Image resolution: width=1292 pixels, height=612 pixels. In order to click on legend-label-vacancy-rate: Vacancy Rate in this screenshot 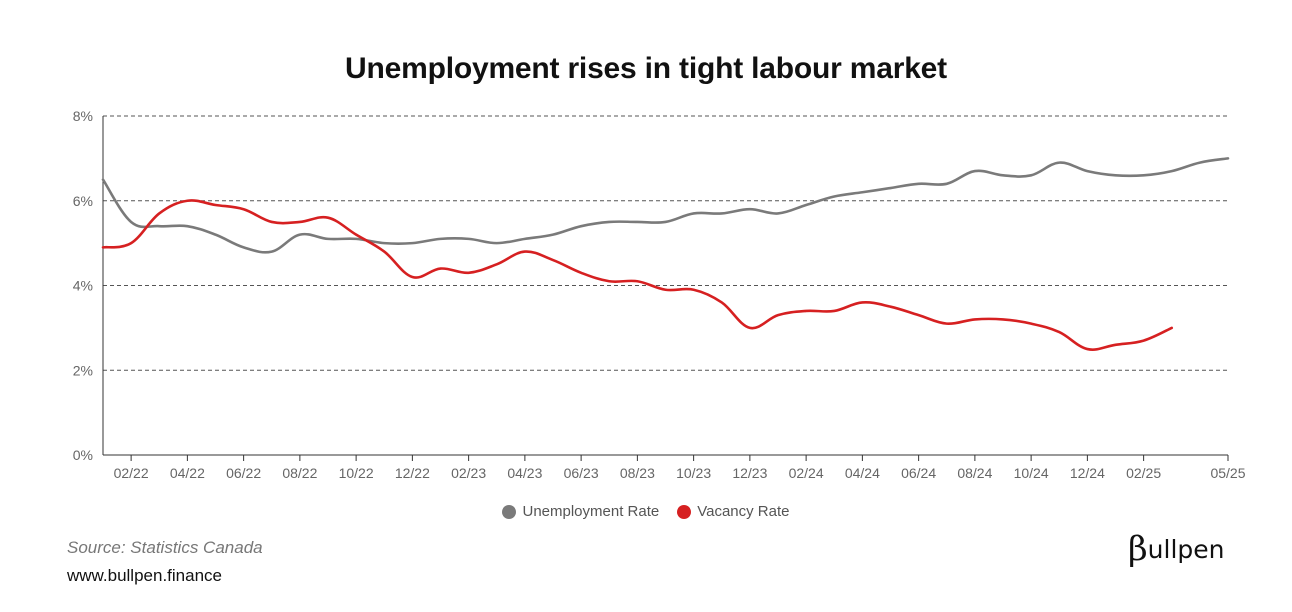, I will do `click(743, 511)`.